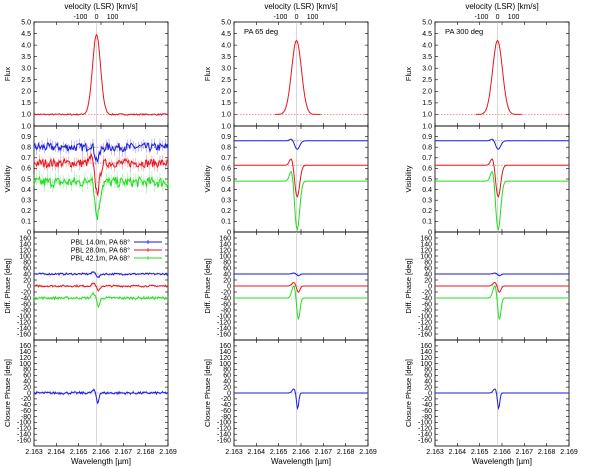 The image size is (600, 468). What do you see at coordinates (101, 452) in the screenshot?
I see `x-tick-label: 2.166` at bounding box center [101, 452].